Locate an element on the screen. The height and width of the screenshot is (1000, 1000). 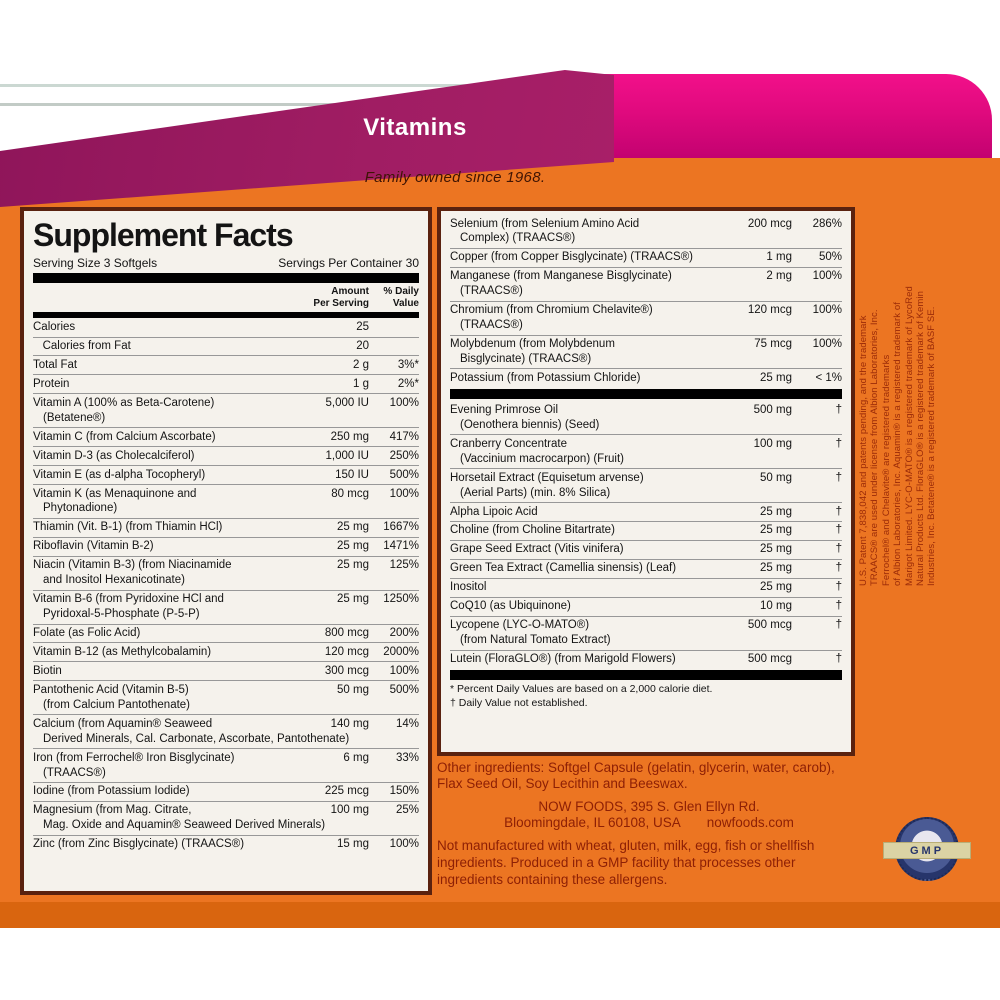
serving-size: Serving Size 3 Softgels is located at coordinates (95, 263).